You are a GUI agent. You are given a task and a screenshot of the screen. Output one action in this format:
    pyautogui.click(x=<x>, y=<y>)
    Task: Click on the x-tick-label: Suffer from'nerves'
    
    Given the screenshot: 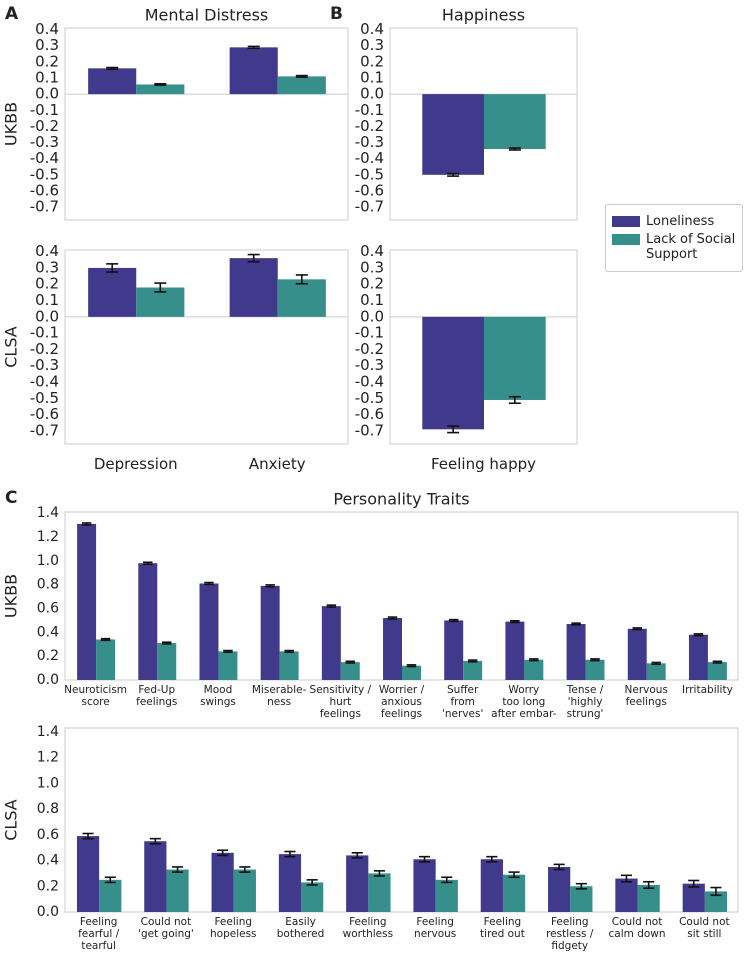 What is the action you would take?
    pyautogui.click(x=462, y=702)
    